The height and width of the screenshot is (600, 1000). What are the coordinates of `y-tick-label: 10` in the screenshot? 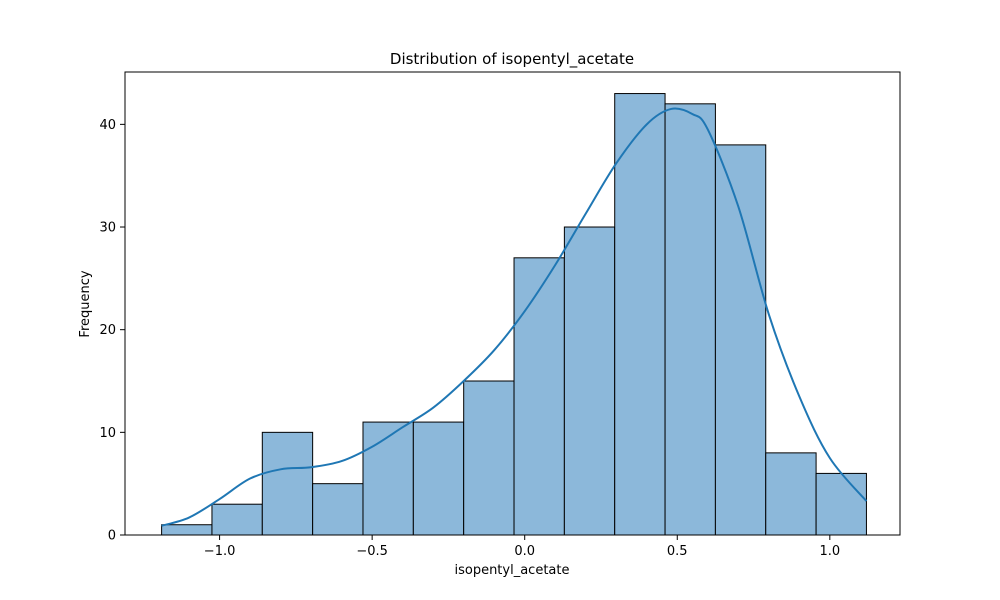 It's located at (107, 433).